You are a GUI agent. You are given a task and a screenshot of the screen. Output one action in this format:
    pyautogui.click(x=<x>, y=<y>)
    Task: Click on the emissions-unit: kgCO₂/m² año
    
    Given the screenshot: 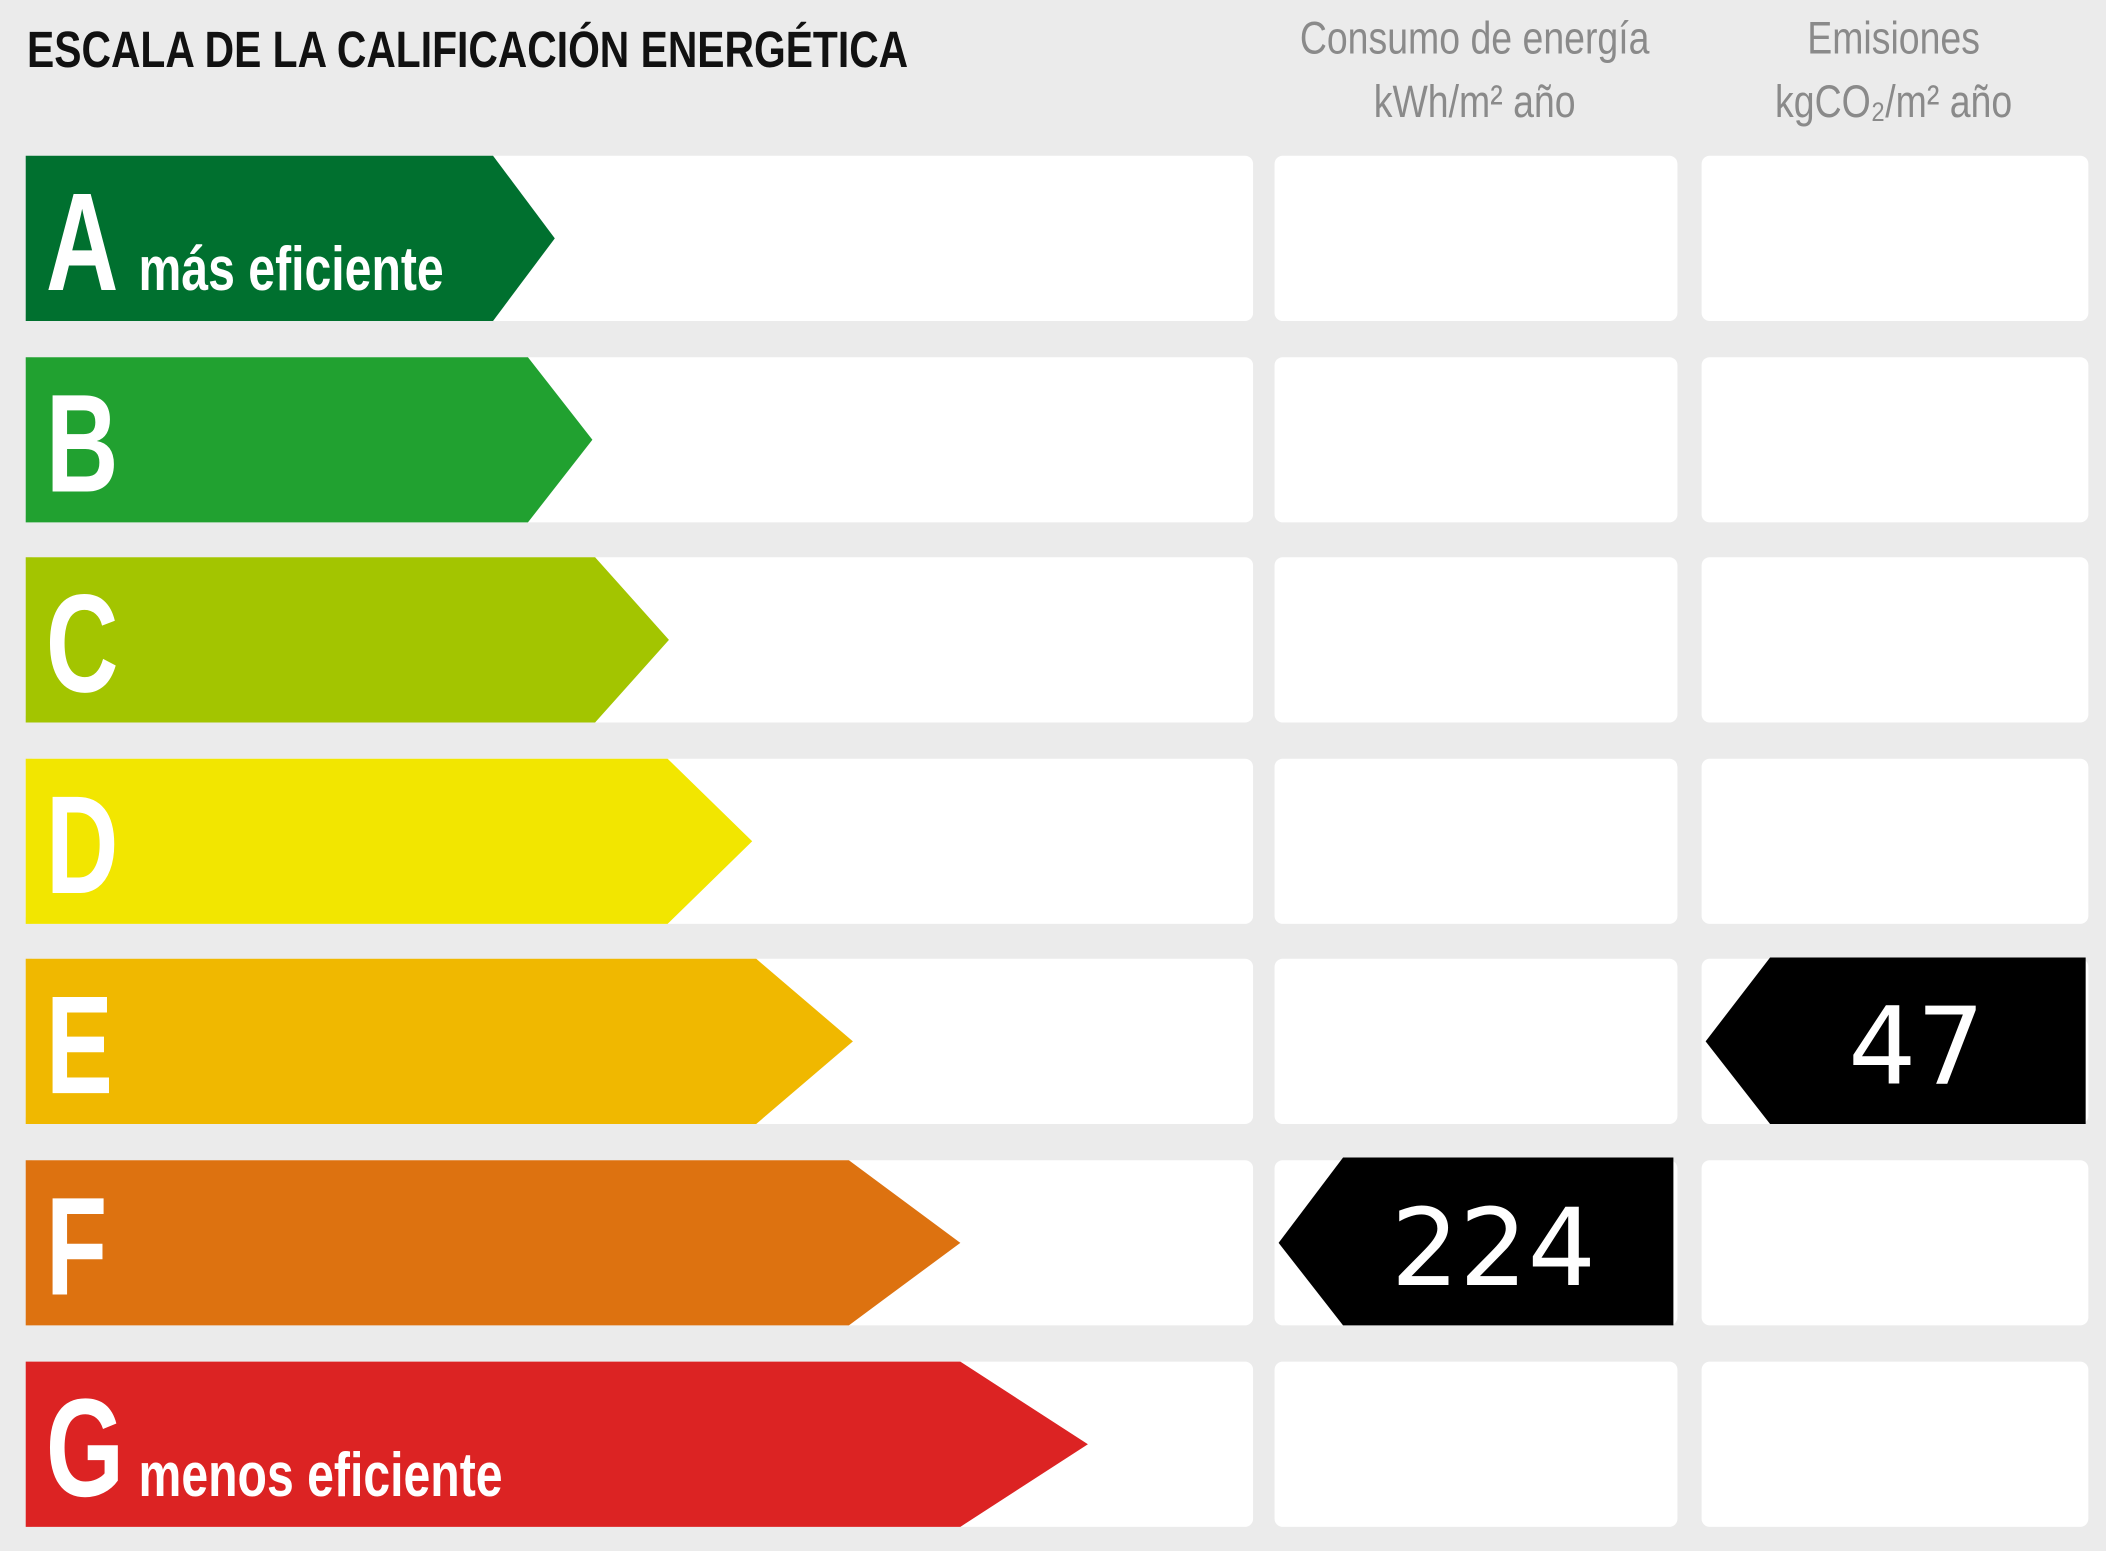 What is the action you would take?
    pyautogui.click(x=1893, y=100)
    